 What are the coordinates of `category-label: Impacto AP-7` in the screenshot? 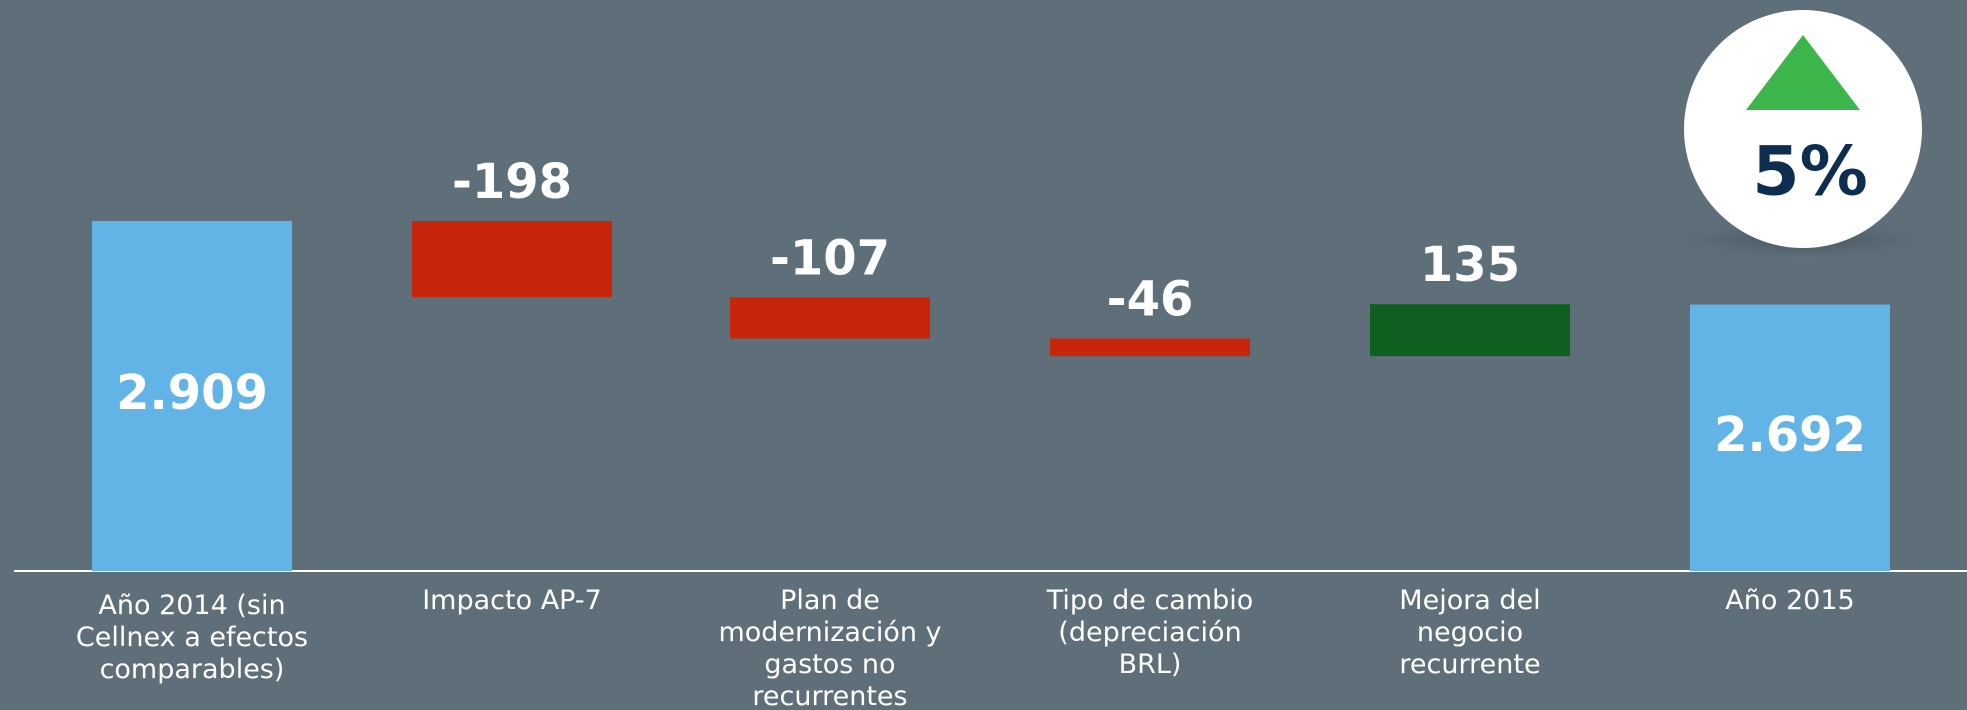 It's located at (512, 600).